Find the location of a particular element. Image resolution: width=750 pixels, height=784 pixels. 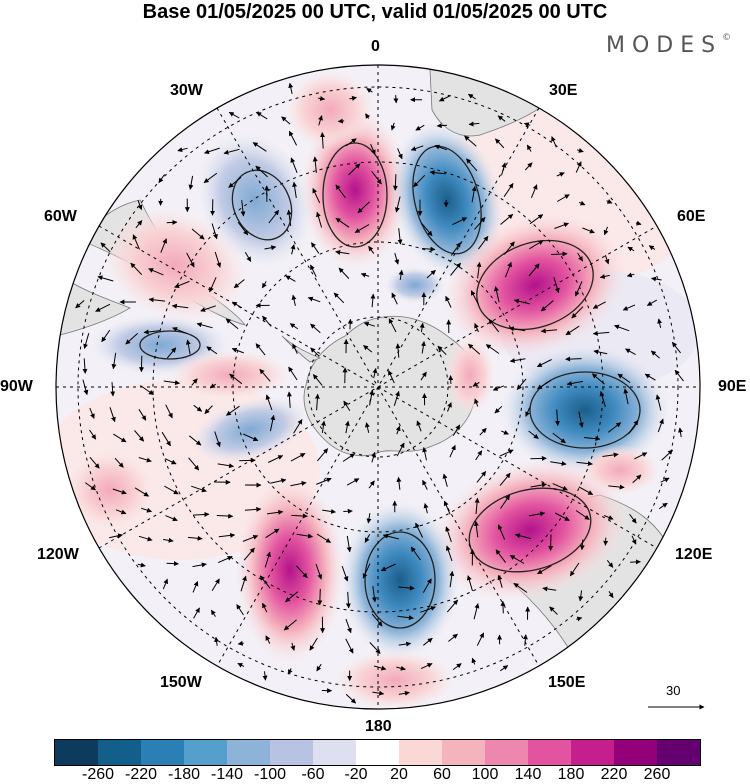

colorbar-tick-label: 180 is located at coordinates (571, 775).